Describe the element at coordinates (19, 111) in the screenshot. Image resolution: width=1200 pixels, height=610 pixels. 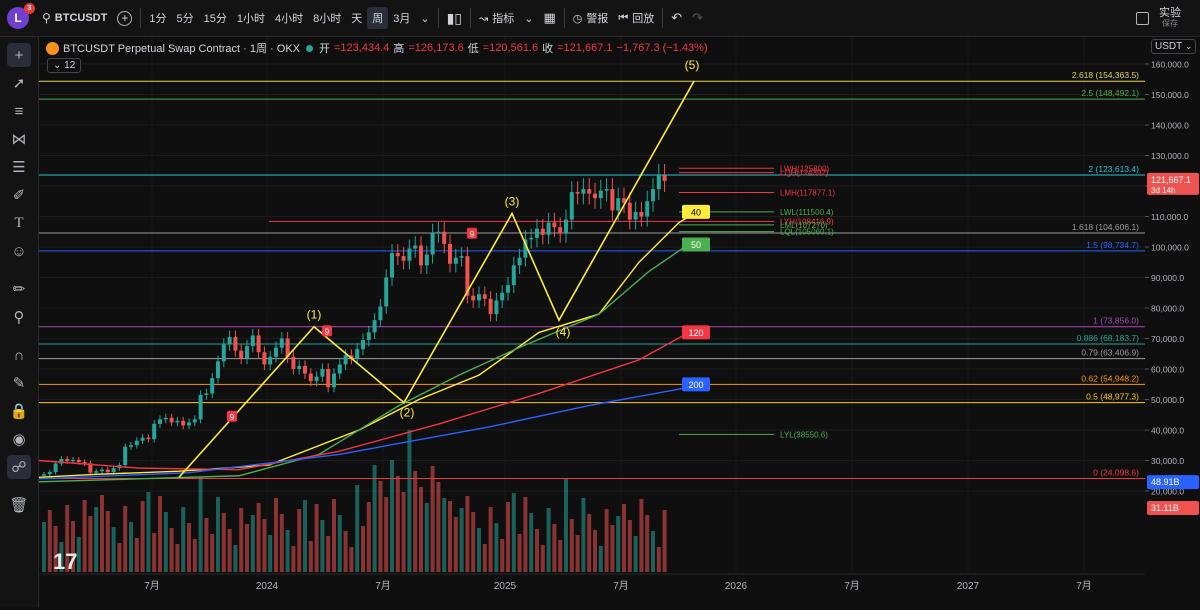
I see `horizontal-lines-tool: ≡` at that location.